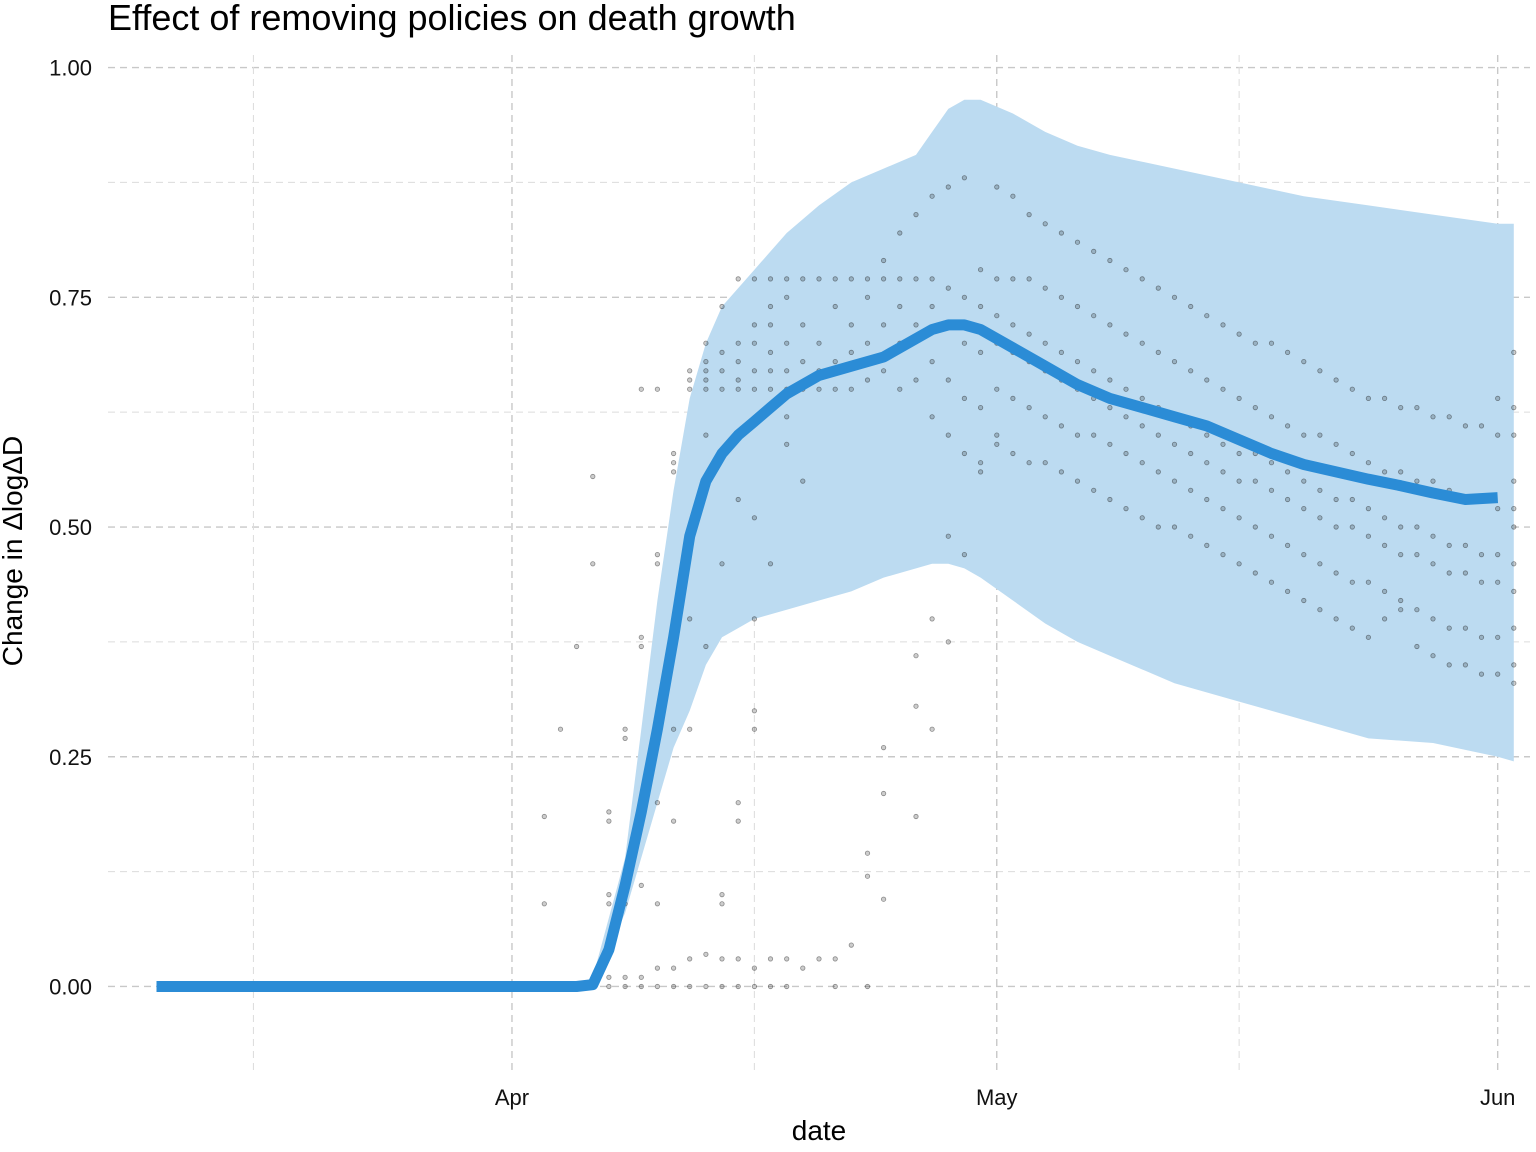 The height and width of the screenshot is (1152, 1536). I want to click on x-tick-label: Apr, so click(512, 1097).